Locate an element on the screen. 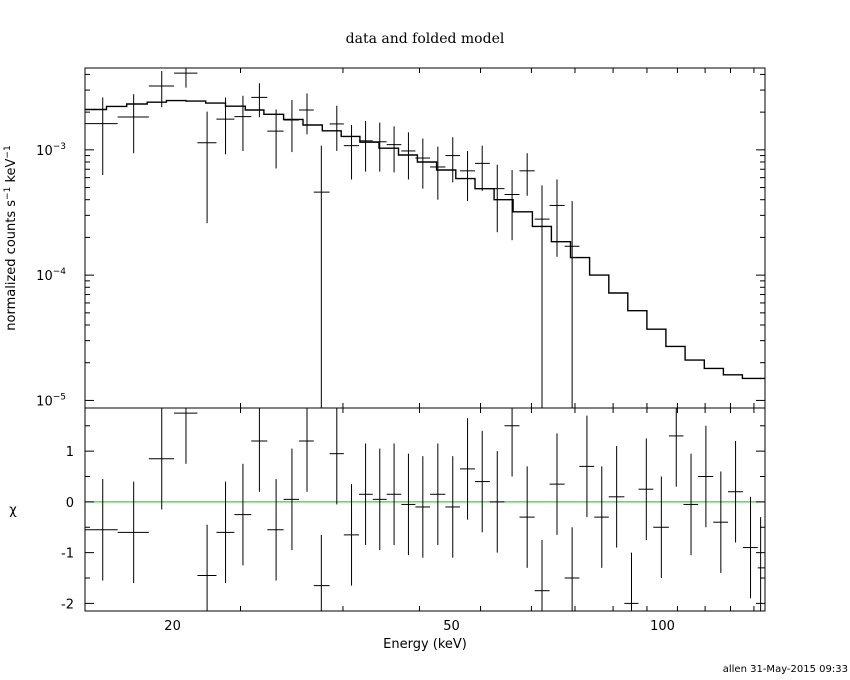 This screenshot has height=680, width=850. spectrum-y-tick-label: 10⁻⁵ is located at coordinates (51, 400).